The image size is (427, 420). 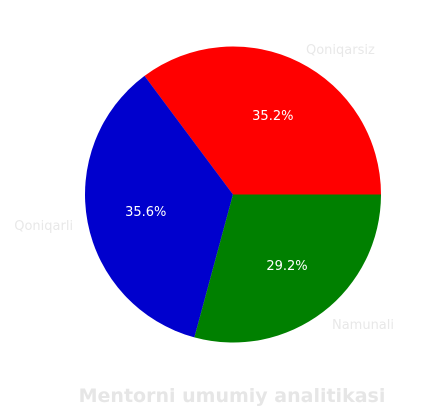 What do you see at coordinates (272, 116) in the screenshot?
I see `pct-label-qoniqarsiz: 35.2%` at bounding box center [272, 116].